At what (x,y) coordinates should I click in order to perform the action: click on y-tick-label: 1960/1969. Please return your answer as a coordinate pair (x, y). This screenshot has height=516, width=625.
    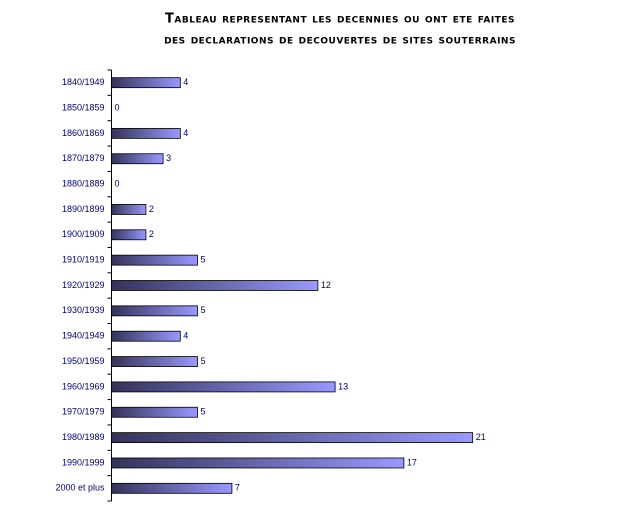
    Looking at the image, I should click on (83, 386).